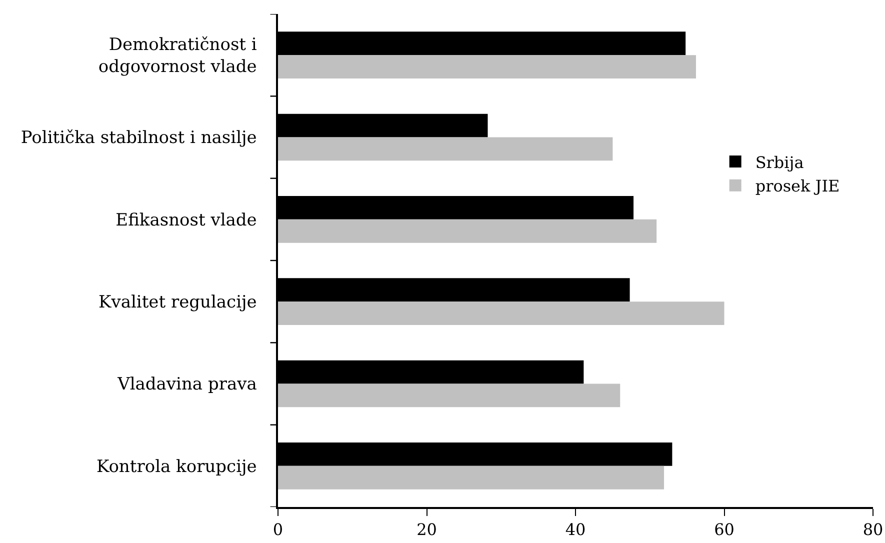 Image resolution: width=885 pixels, height=543 pixels. What do you see at coordinates (138, 138) in the screenshot?
I see `y-tick-label: Politička stabilnost i nasilje` at bounding box center [138, 138].